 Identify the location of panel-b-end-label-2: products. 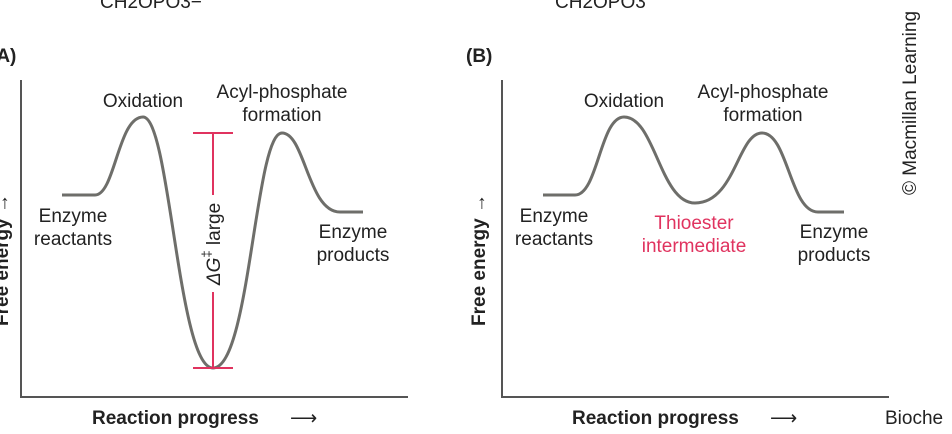
(834, 255).